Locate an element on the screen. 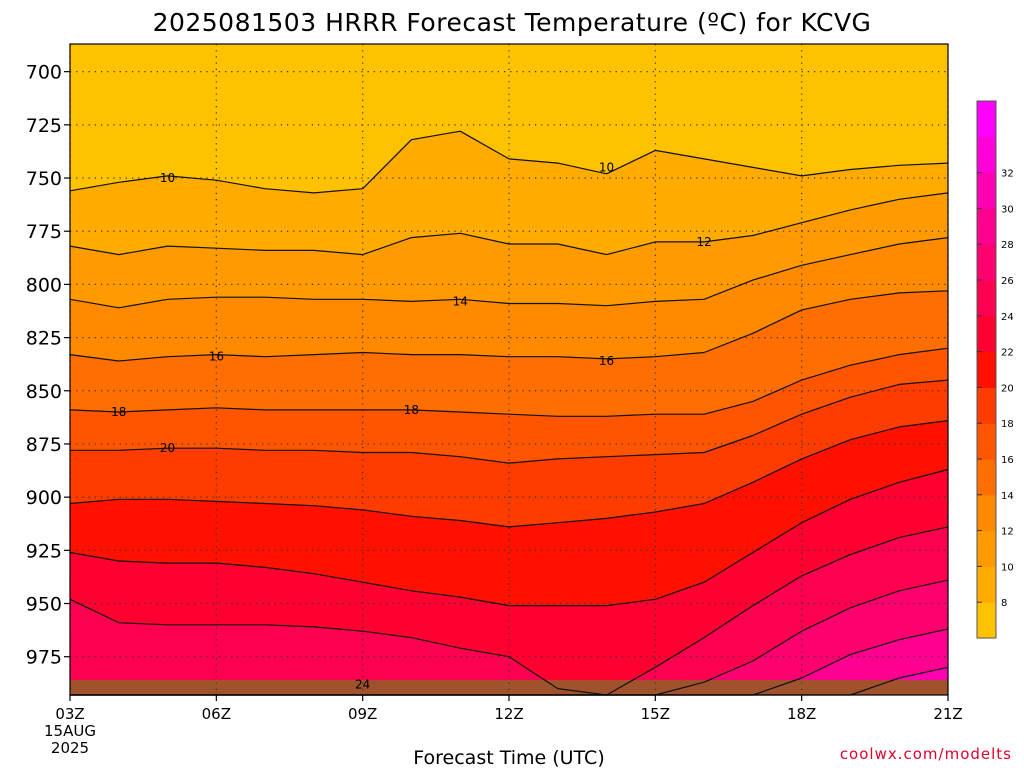 The width and height of the screenshot is (1024, 768). x-tick-year: 2025 is located at coordinates (70, 748).